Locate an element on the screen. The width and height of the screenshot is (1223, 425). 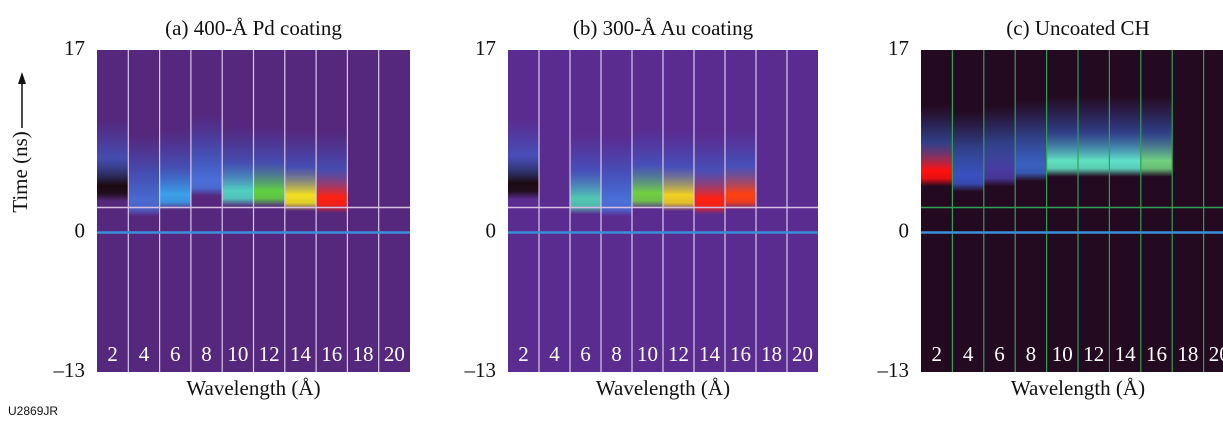
chart-title: (a) 400-Å Pd coating is located at coordinates (253, 28).